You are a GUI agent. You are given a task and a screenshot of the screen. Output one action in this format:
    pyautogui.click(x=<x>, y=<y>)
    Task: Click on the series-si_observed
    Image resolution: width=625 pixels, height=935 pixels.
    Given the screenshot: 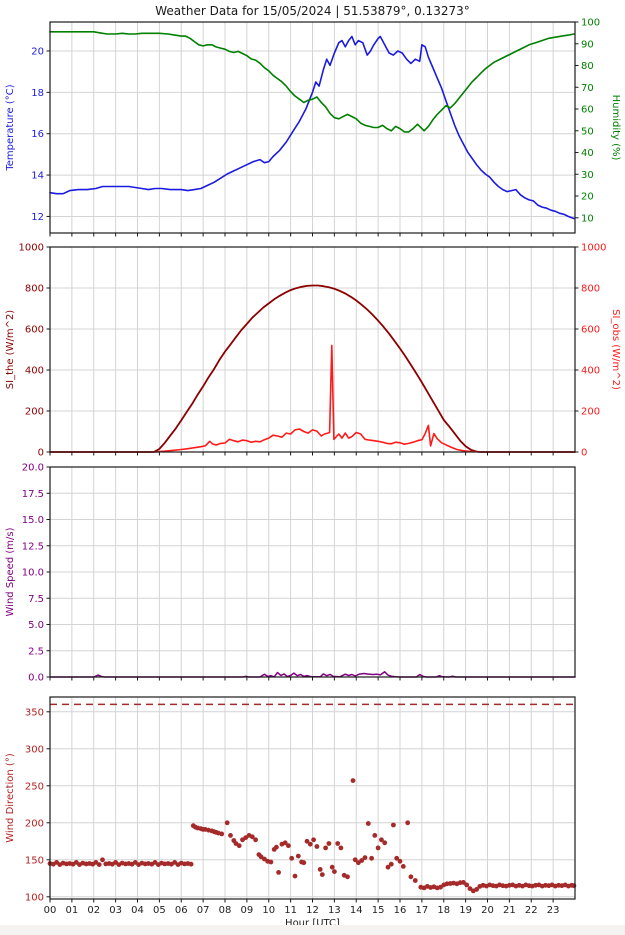 What is the action you would take?
    pyautogui.click(x=312, y=398)
    